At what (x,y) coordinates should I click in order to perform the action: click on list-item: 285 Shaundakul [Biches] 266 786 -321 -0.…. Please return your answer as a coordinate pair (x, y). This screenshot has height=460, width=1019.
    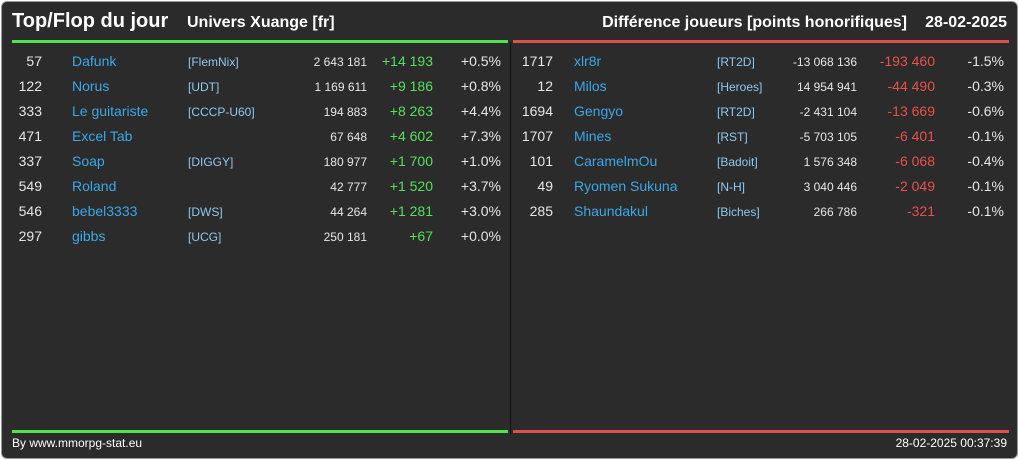
    Looking at the image, I should click on (761, 211).